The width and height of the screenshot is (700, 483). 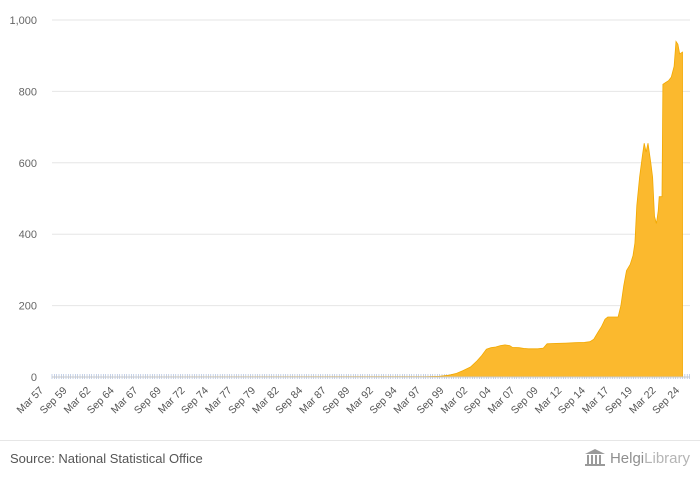 What do you see at coordinates (667, 458) in the screenshot?
I see `brand-text-library: Library` at bounding box center [667, 458].